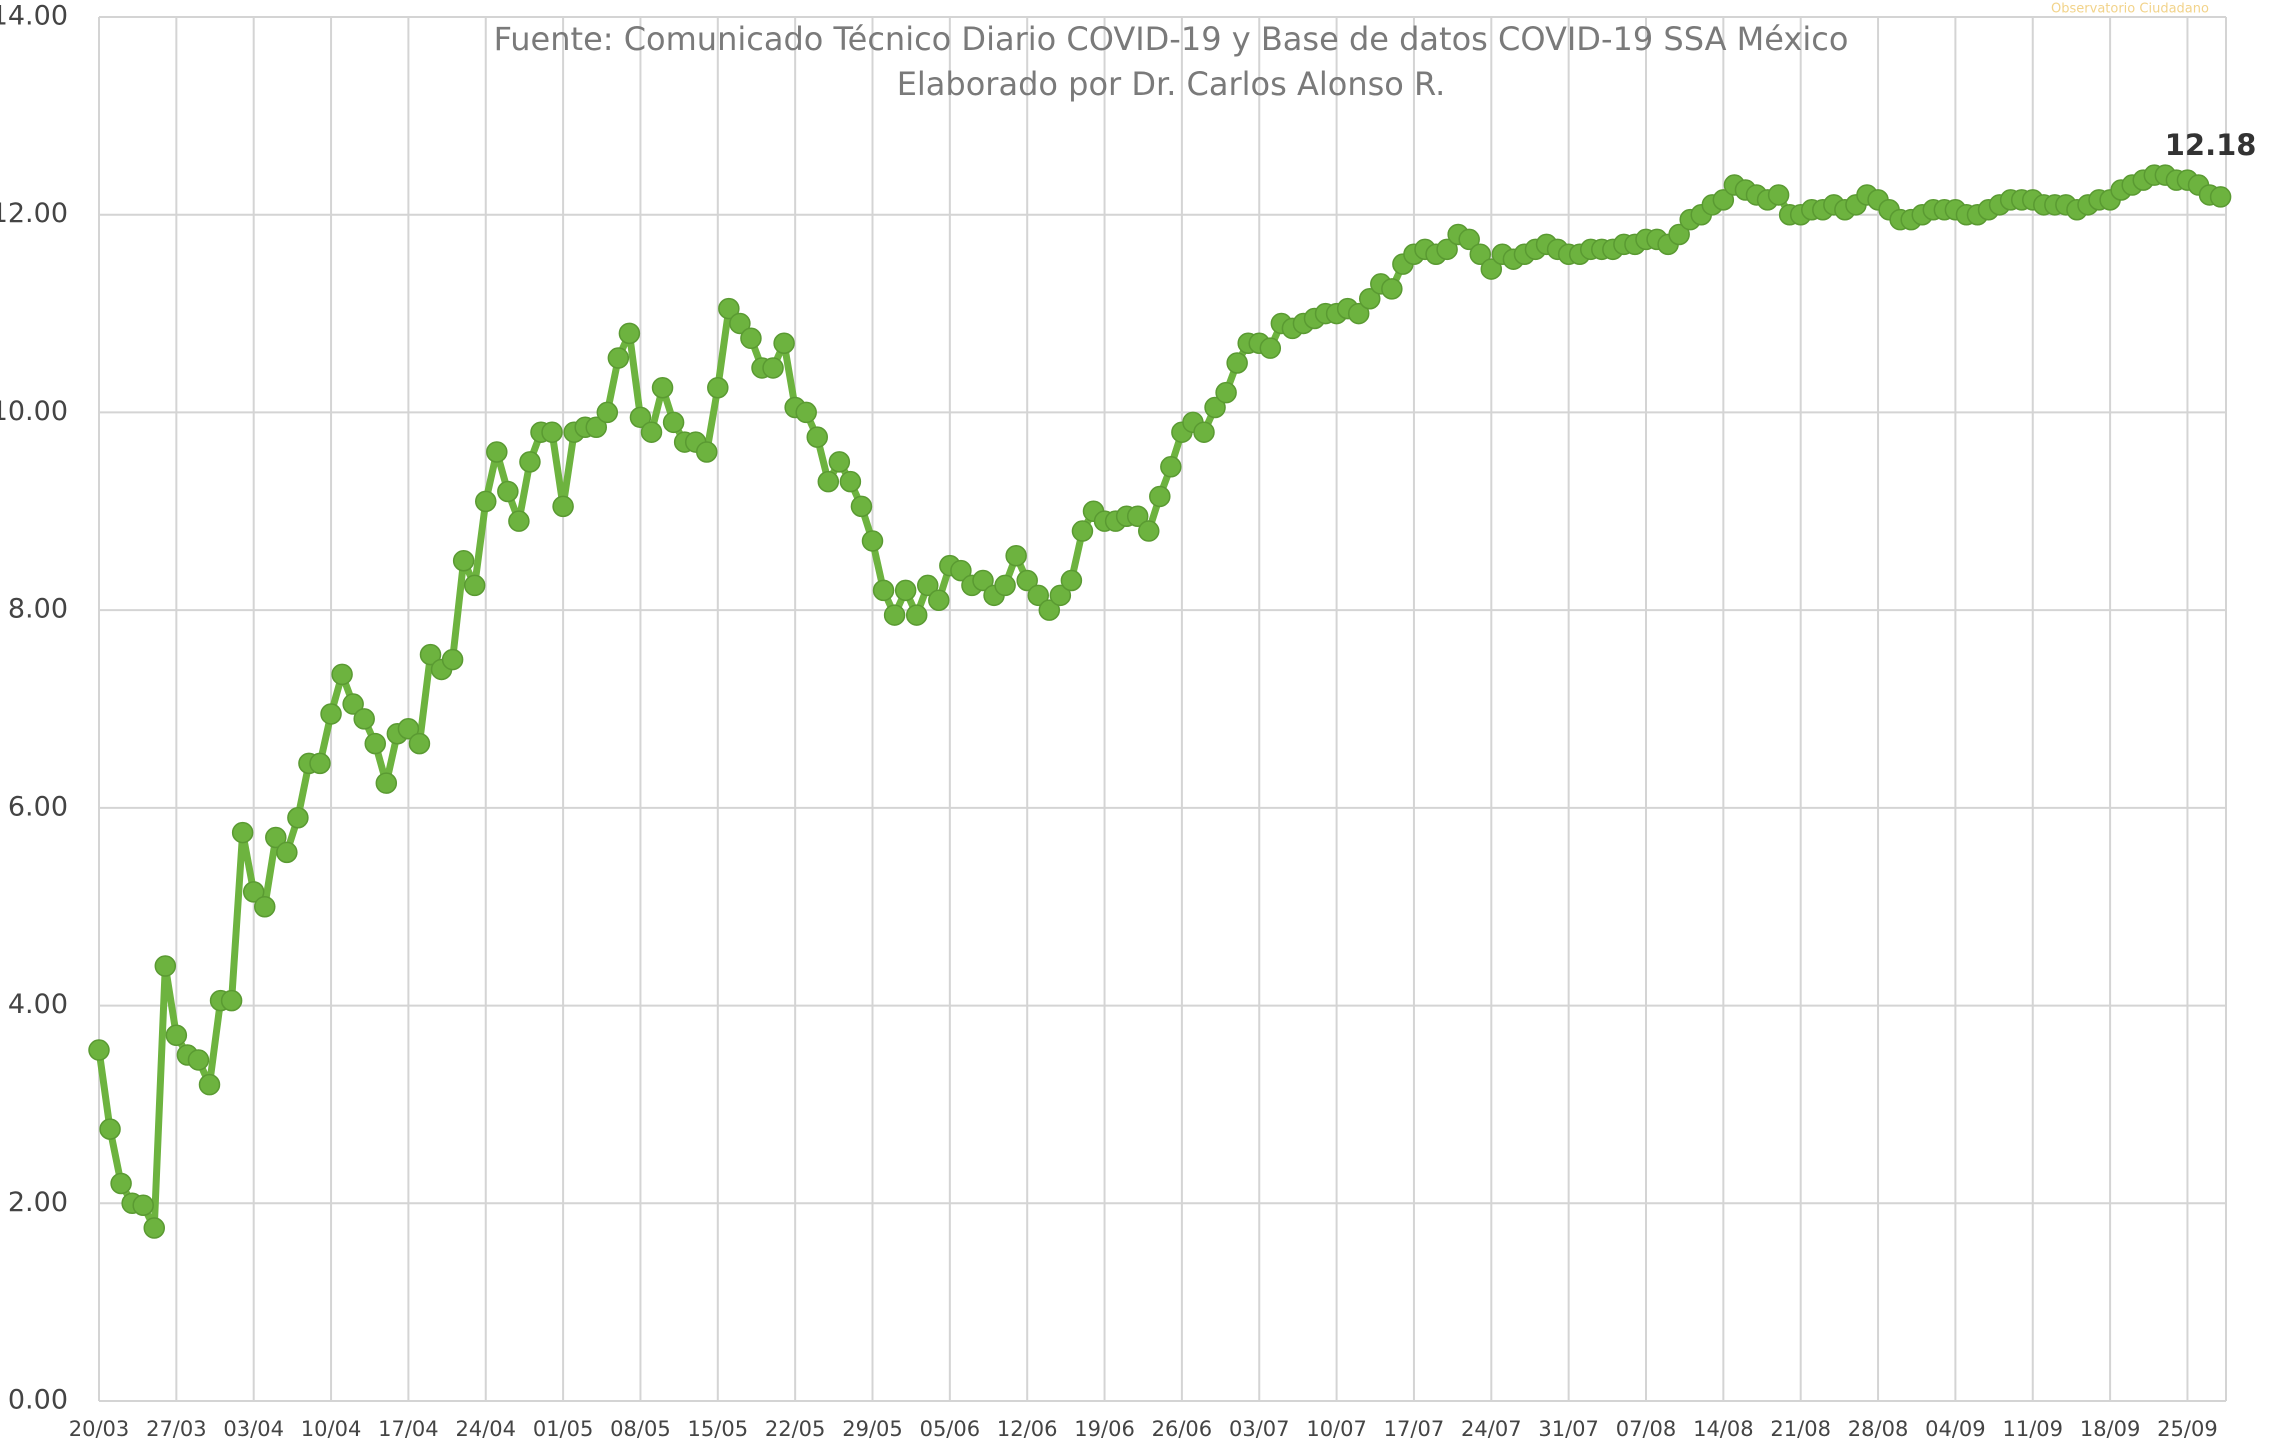 The width and height of the screenshot is (2281, 1448). What do you see at coordinates (2130, 9) in the screenshot?
I see `watermark: Observatorio Ciudadano` at bounding box center [2130, 9].